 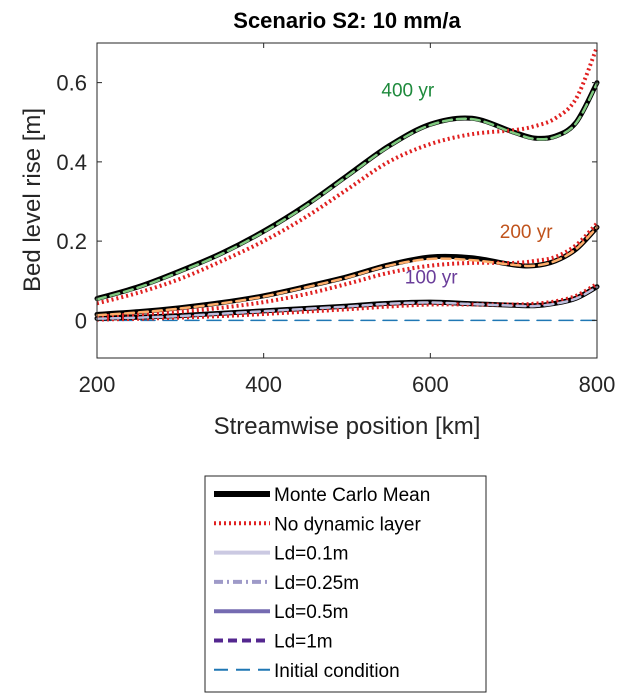 What do you see at coordinates (347, 524) in the screenshot?
I see `legend-label: No dynamic layer` at bounding box center [347, 524].